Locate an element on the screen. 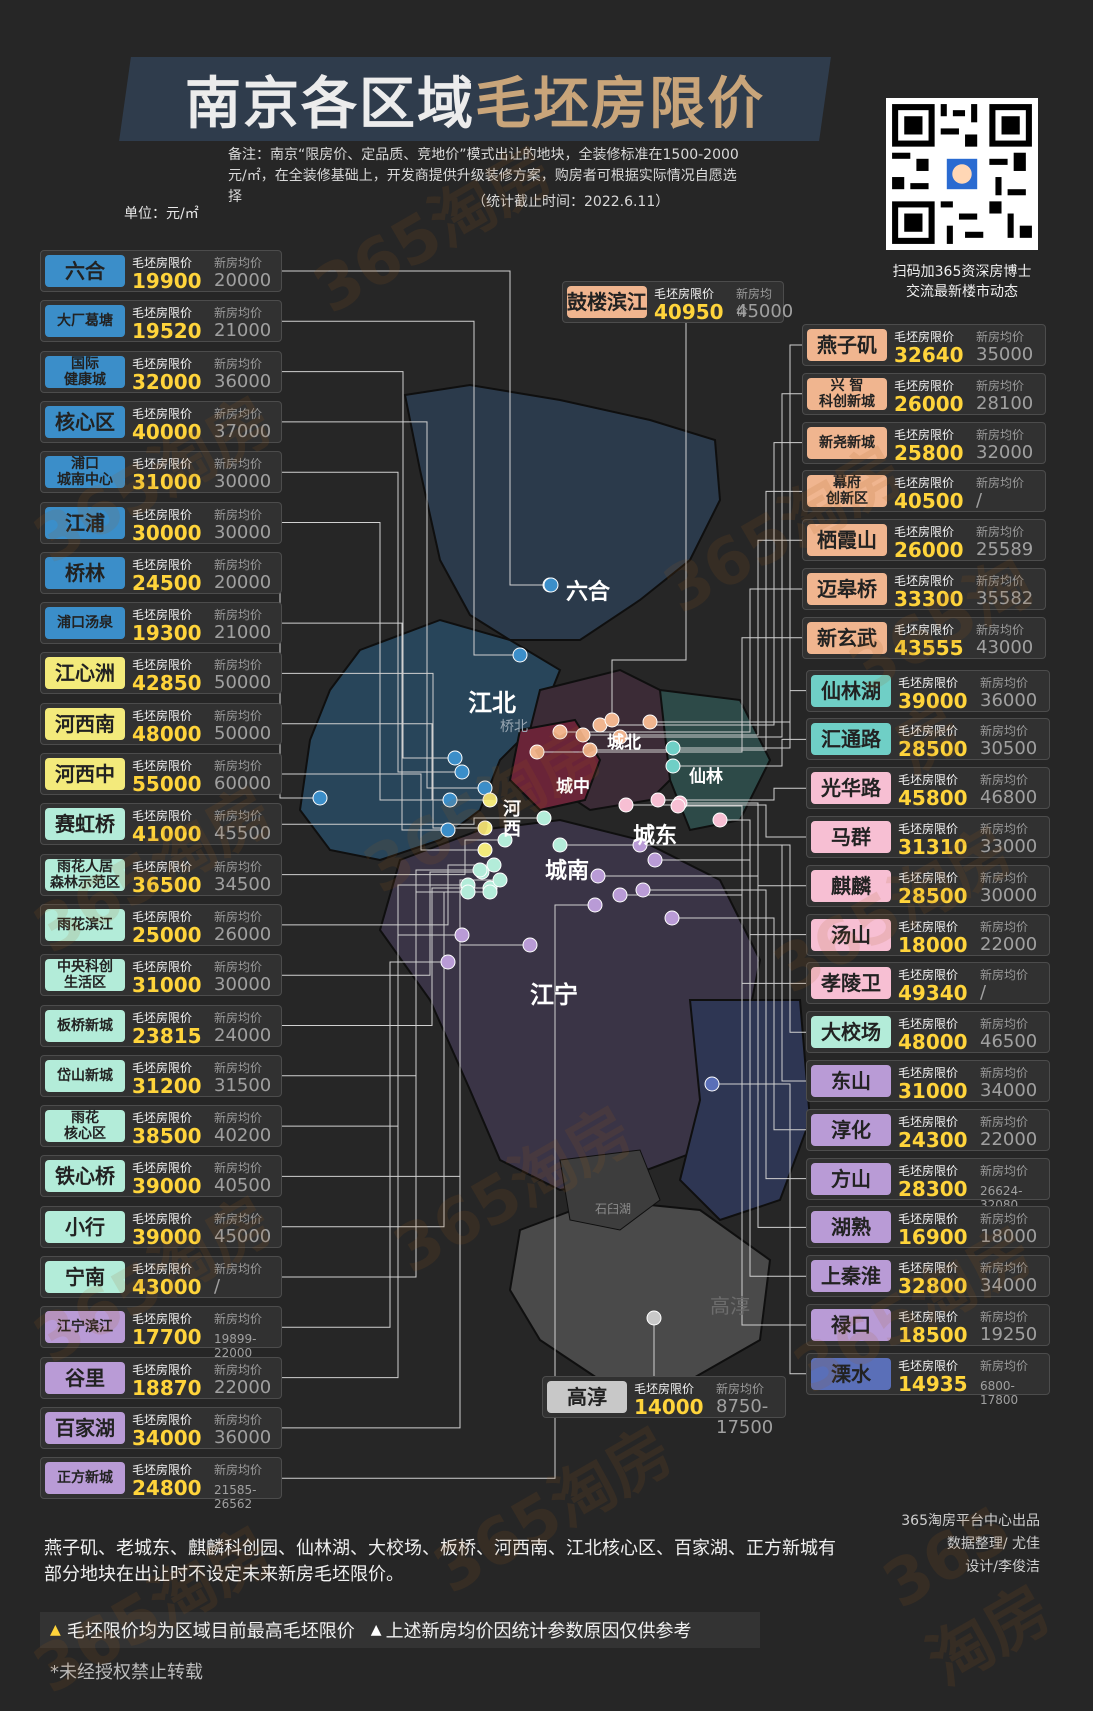 This screenshot has width=1093, height=1711. price-card: 新尧新城 毛坯房限价 新房均价 25800 32000 is located at coordinates (924, 443).